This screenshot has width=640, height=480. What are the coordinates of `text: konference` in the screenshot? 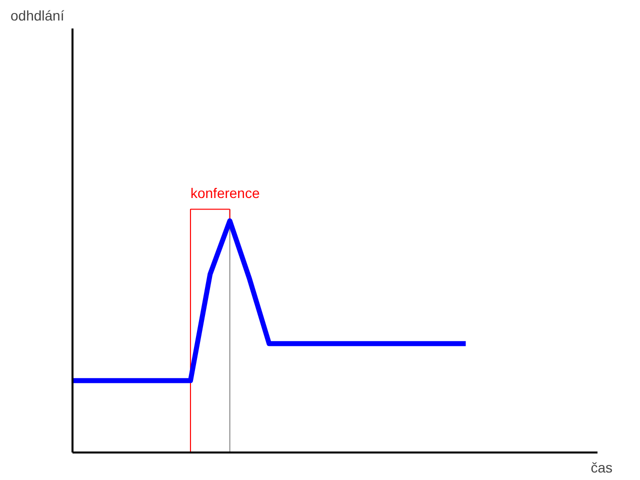 It's located at (225, 193).